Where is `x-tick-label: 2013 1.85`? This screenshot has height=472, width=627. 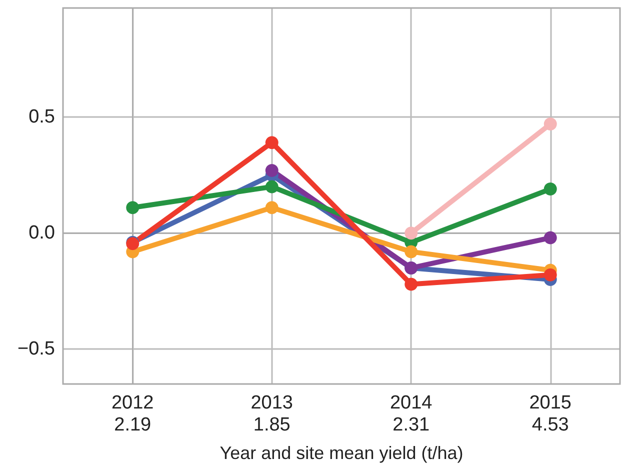 x-tick-label: 2013 1.85 is located at coordinates (272, 414).